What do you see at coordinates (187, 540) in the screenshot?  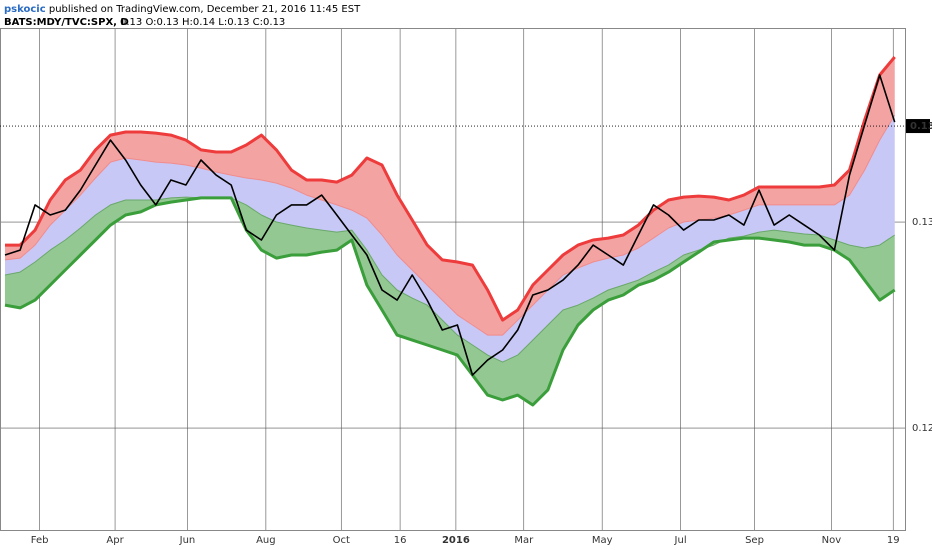 I see `x-tick-label: Jun` at bounding box center [187, 540].